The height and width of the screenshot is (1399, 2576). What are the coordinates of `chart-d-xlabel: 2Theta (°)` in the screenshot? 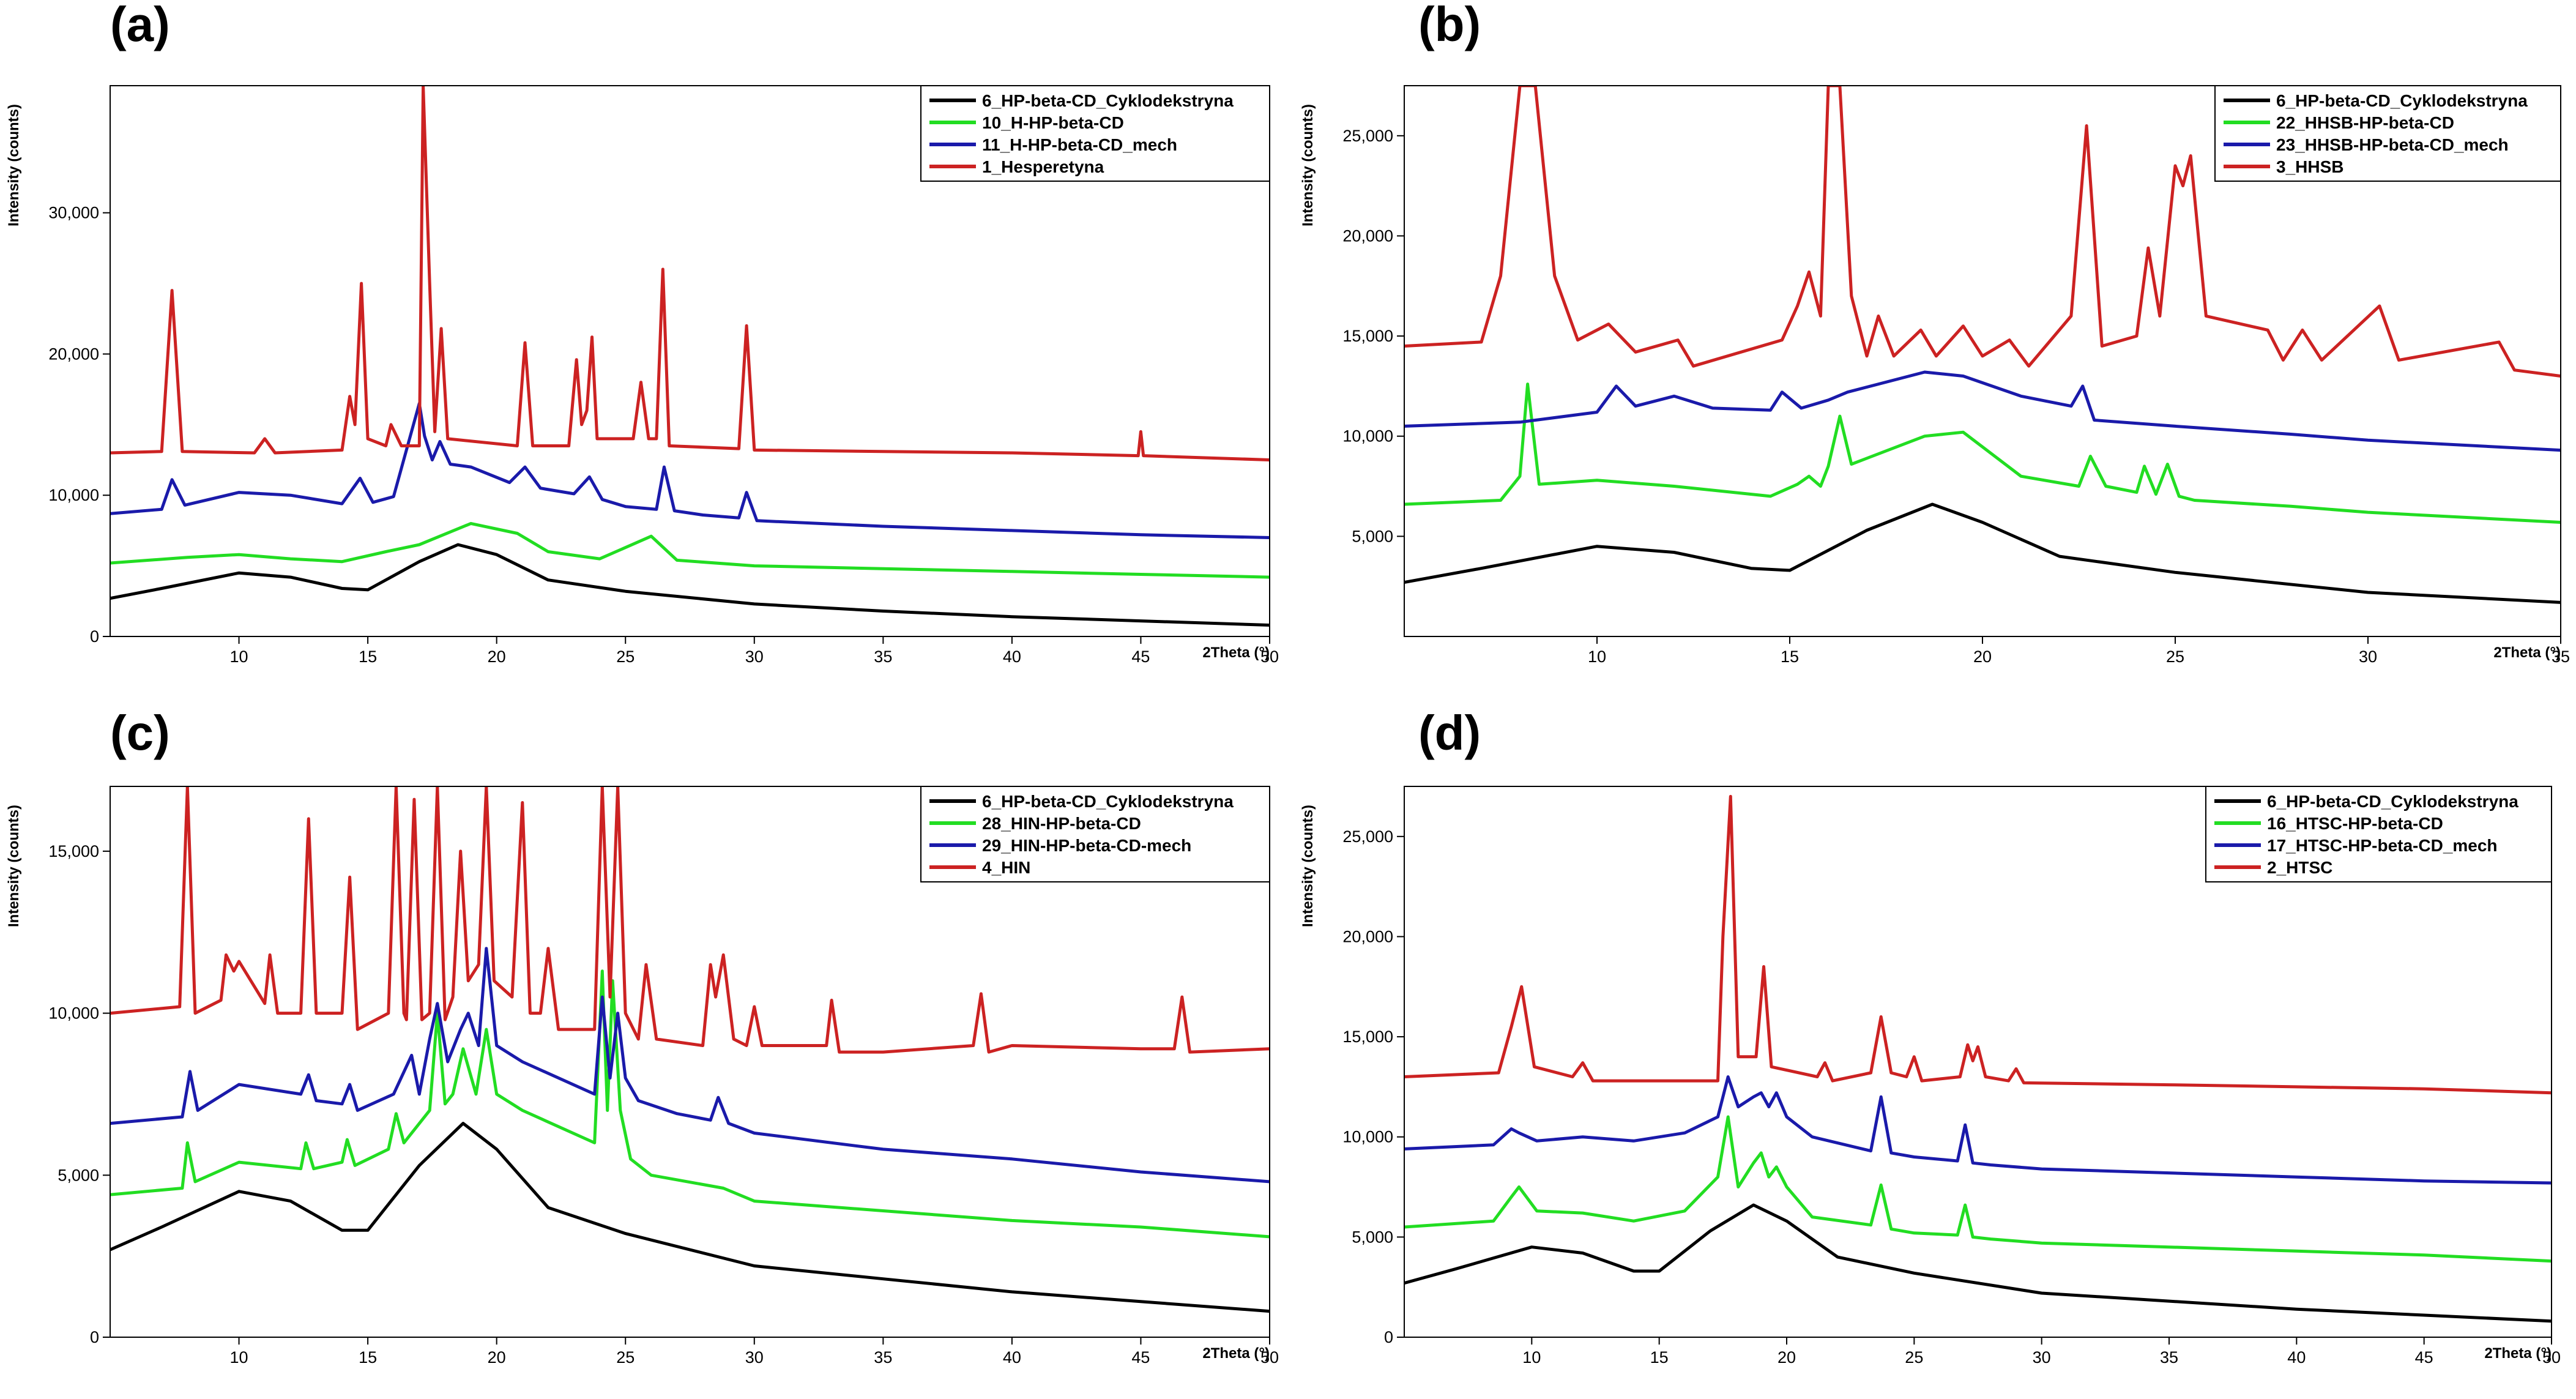 It's located at (2518, 1353).